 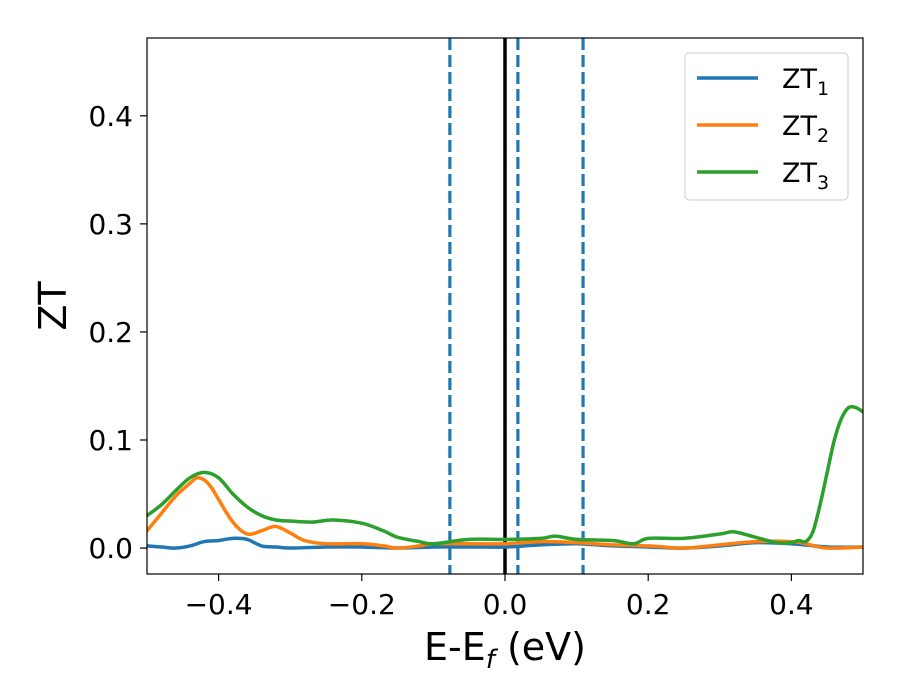 What do you see at coordinates (805, 82) in the screenshot?
I see `legend-label-zt1: ZT1` at bounding box center [805, 82].